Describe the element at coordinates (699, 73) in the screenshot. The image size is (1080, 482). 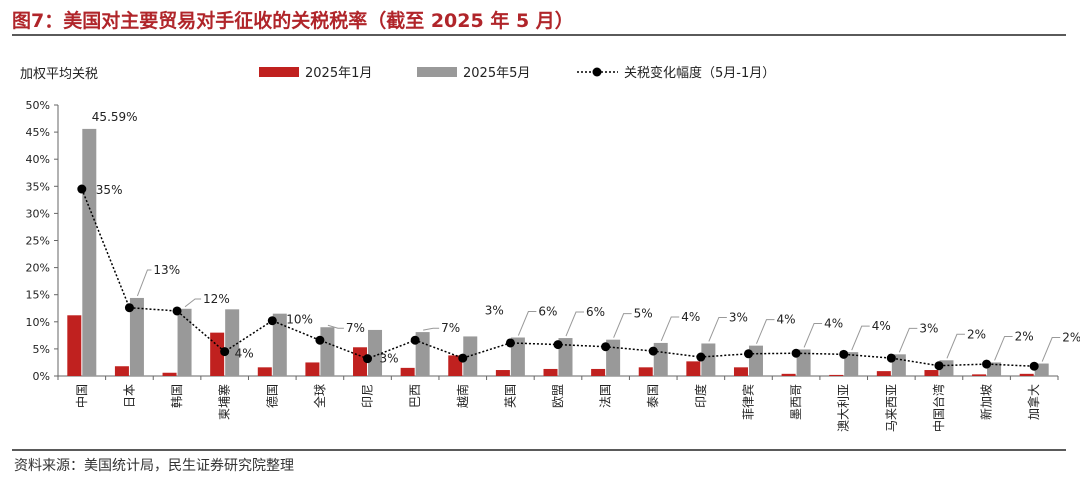
I see `legend-label-change: 关税变化幅度（5月-1月）` at that location.